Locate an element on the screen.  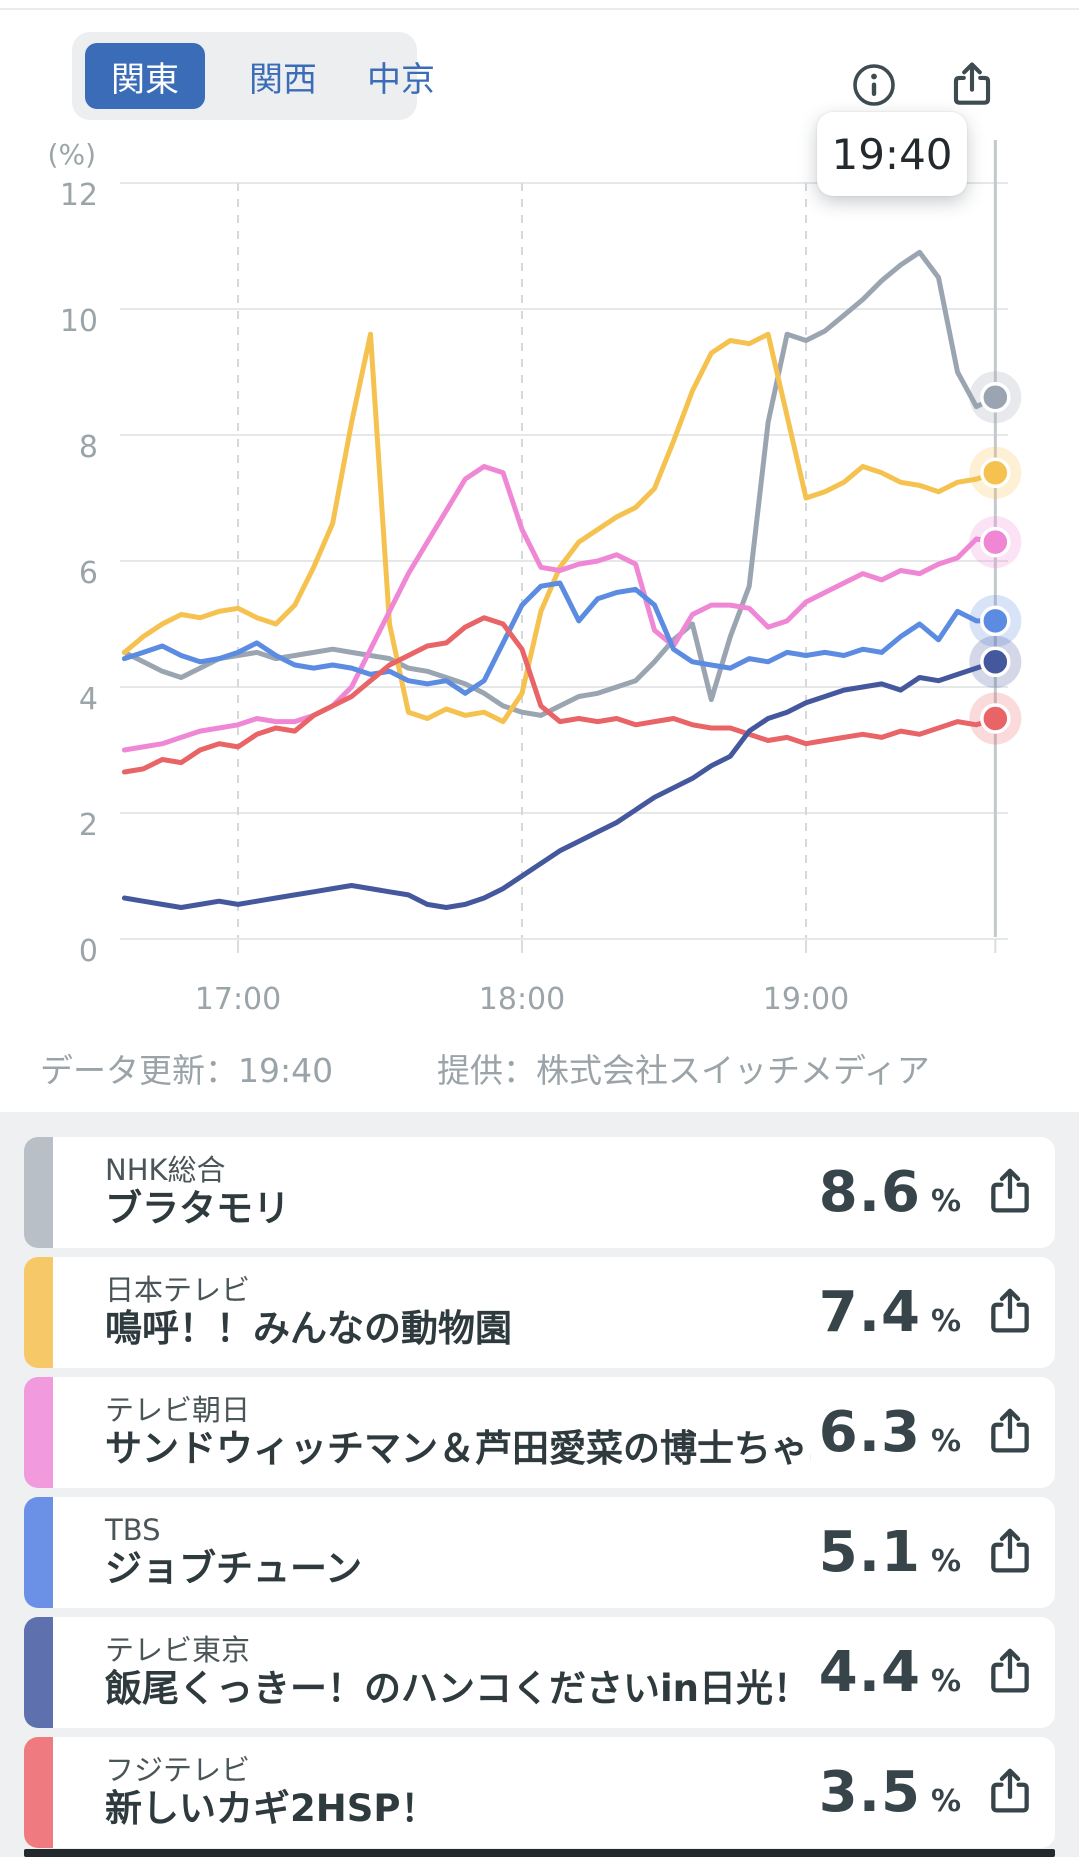
data-provider-label: 提供：株式会社スイッチメディア is located at coordinates (683, 1070).